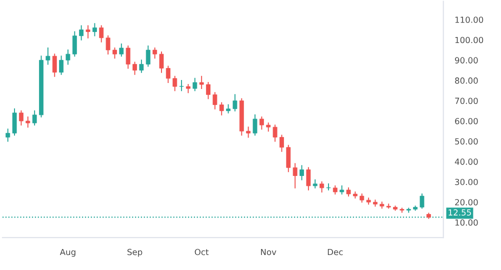 The height and width of the screenshot is (270, 501). Describe the element at coordinates (469, 40) in the screenshot. I see `y-tick-label: 100.00` at that location.